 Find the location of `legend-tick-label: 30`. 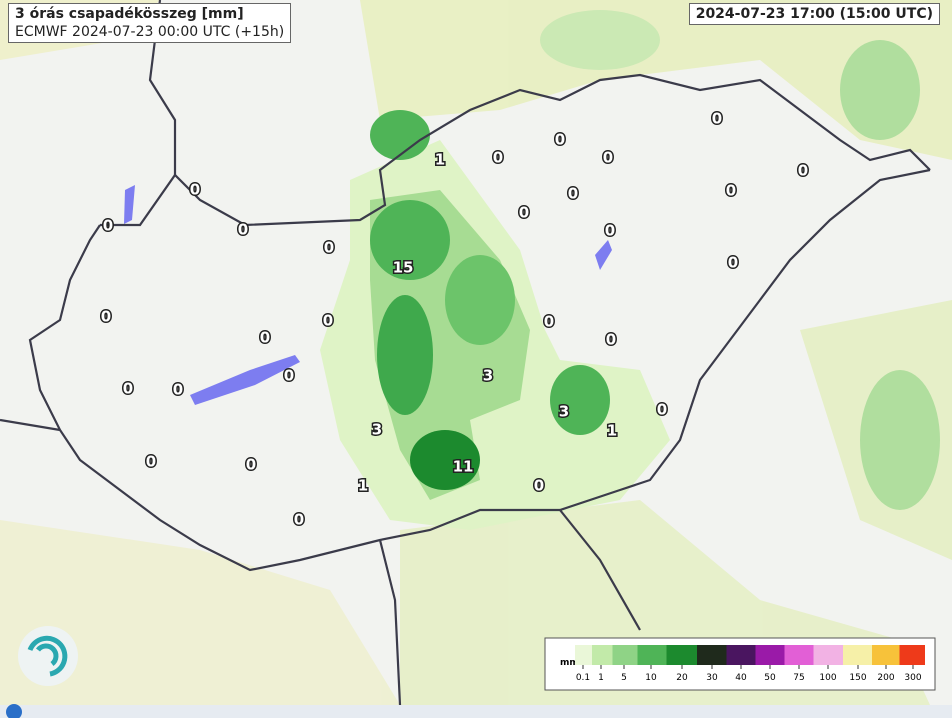

legend-tick-label: 30 is located at coordinates (712, 678).